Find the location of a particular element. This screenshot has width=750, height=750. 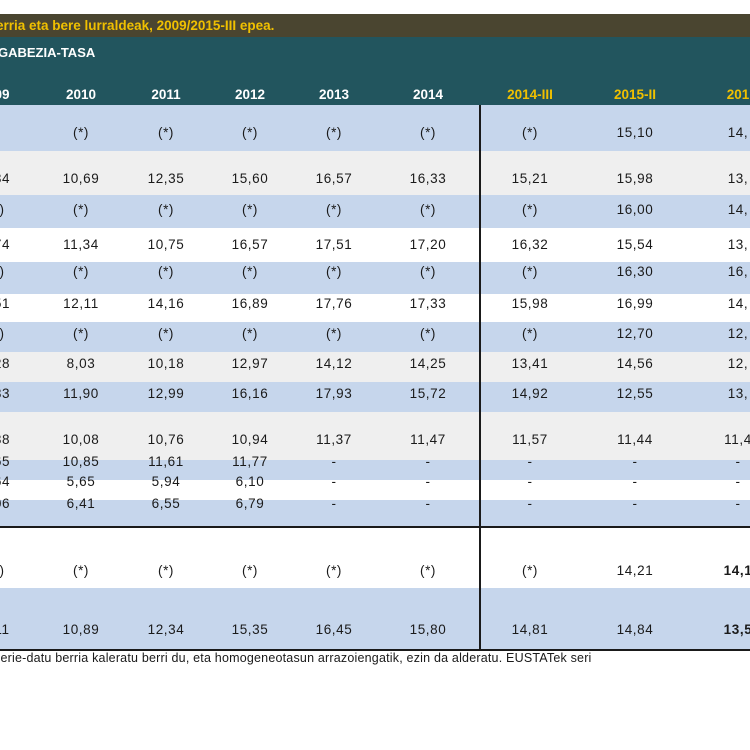

table-cell: 12,97 is located at coordinates (250, 363).